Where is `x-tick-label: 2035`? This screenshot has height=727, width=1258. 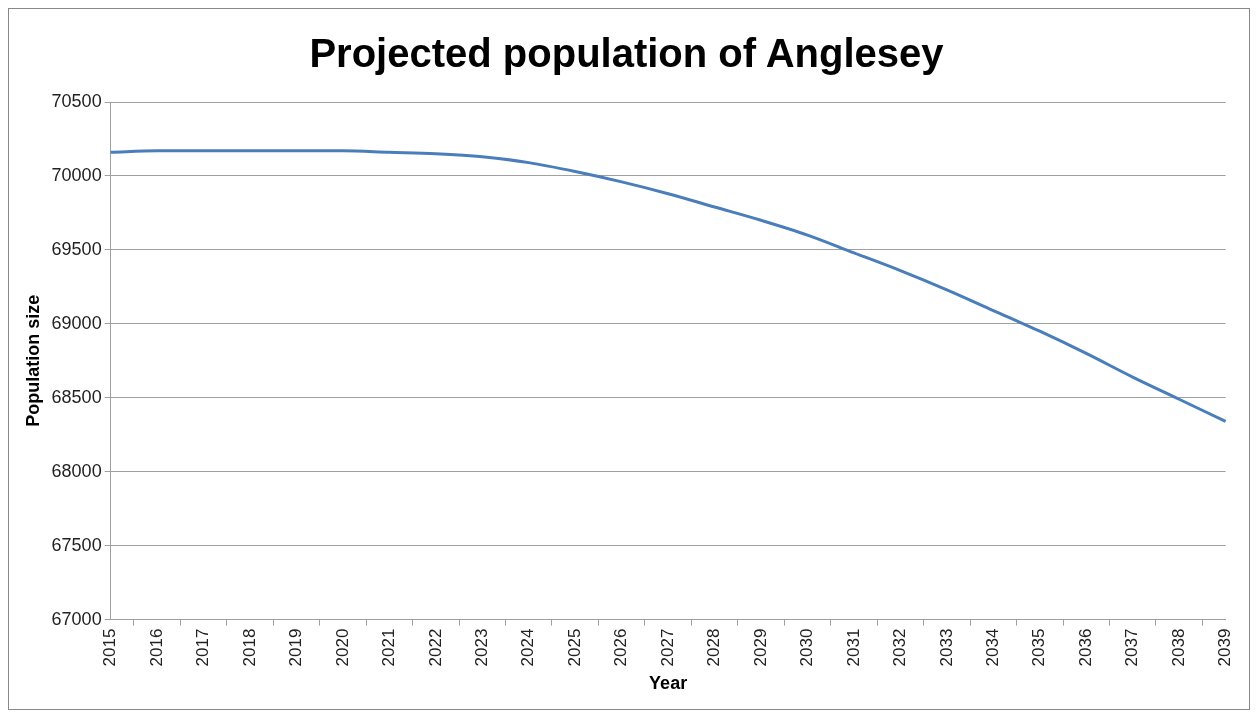
x-tick-label: 2035 is located at coordinates (1039, 647).